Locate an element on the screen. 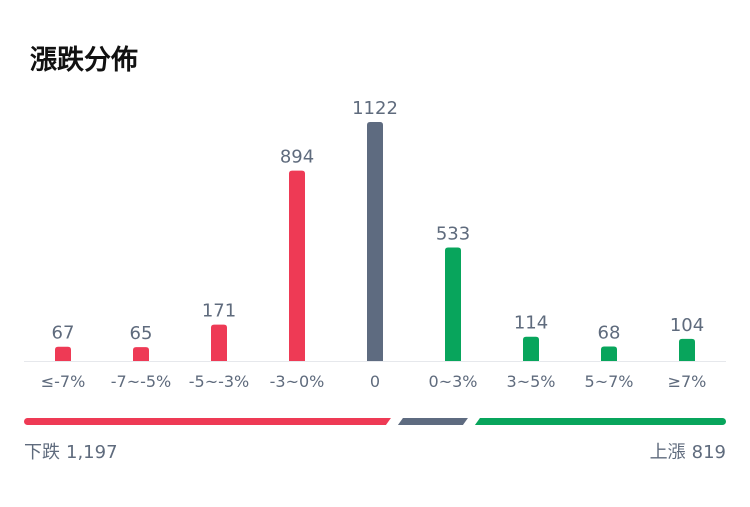  breadth-bar is located at coordinates (375, 421).